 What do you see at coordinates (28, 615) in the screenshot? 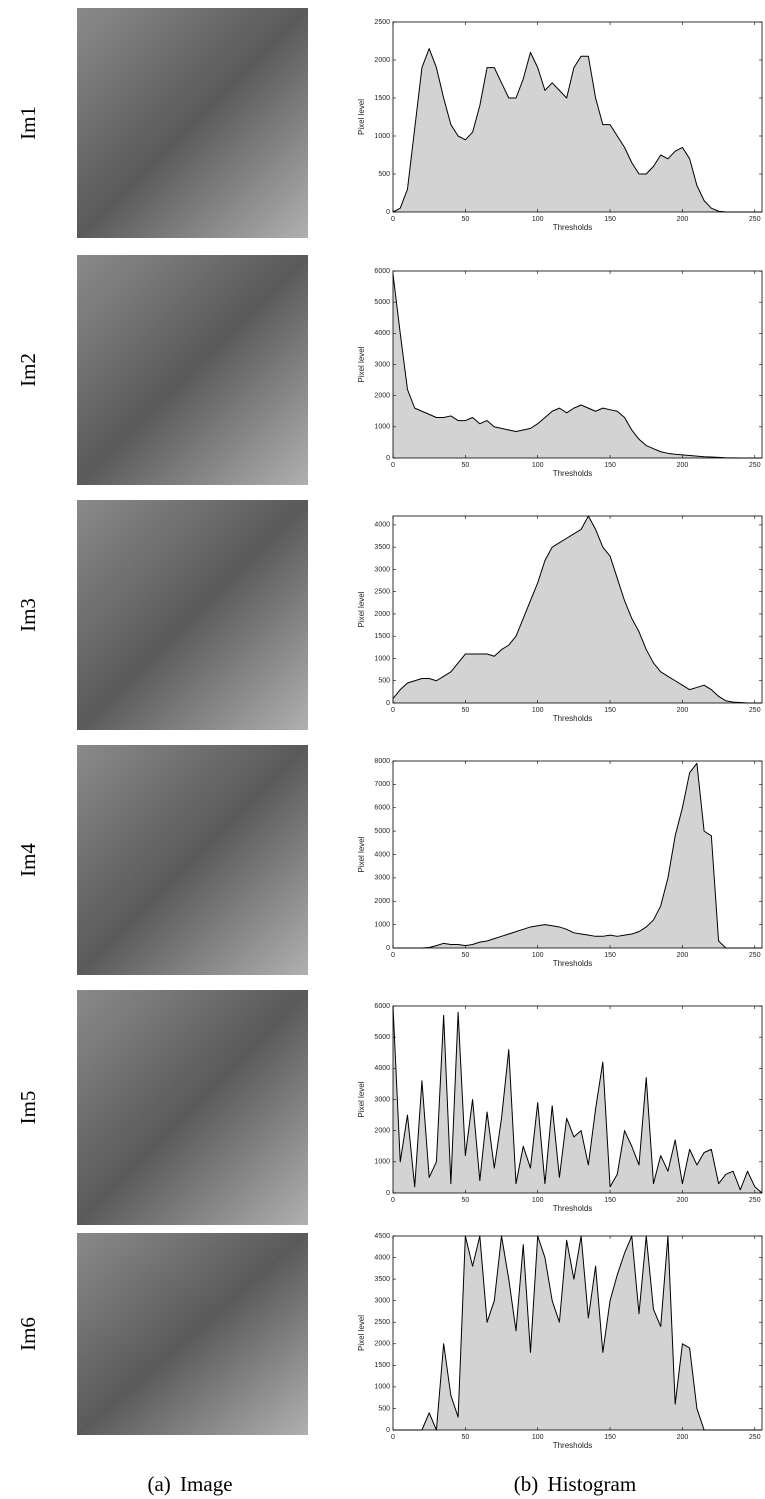
I see `row-label: Im3` at bounding box center [28, 615].